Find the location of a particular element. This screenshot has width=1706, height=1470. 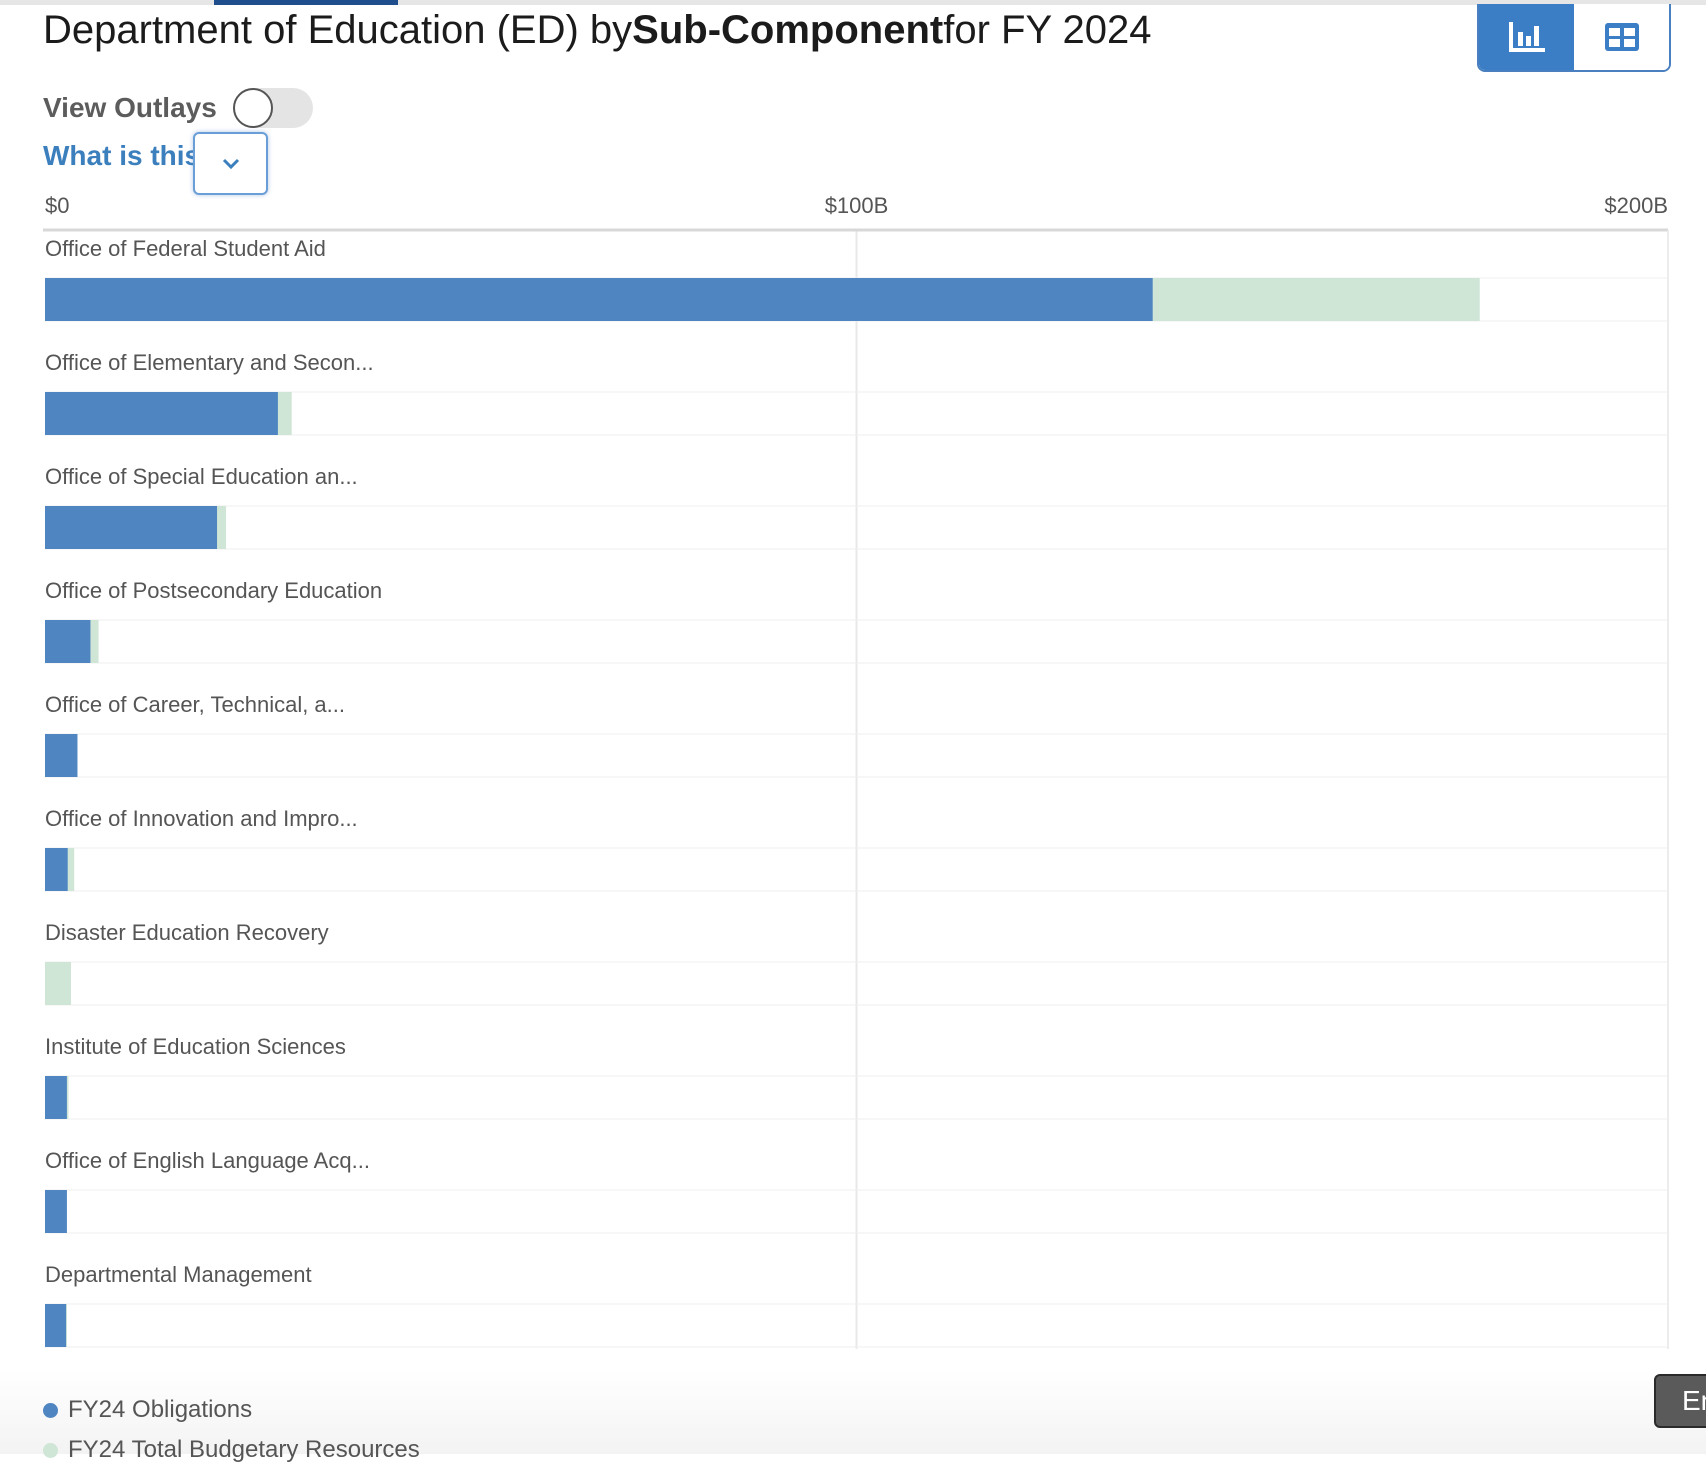

legend-label-resources: FY24 Total Budgetary Resources is located at coordinates (244, 1449).